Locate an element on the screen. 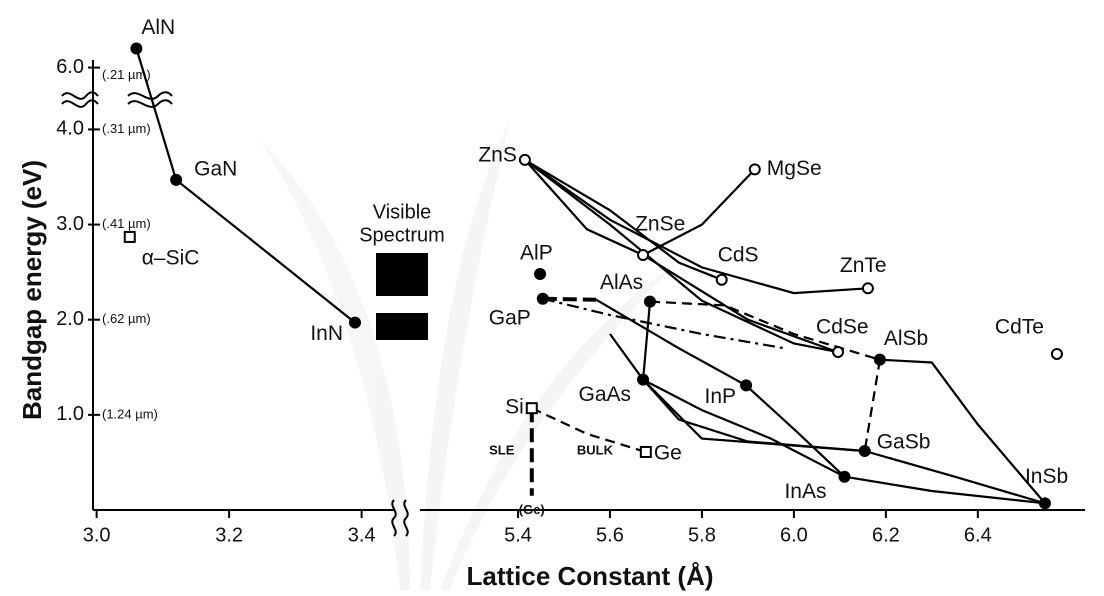 The image size is (1104, 596). annotation: SLE is located at coordinates (502, 449).